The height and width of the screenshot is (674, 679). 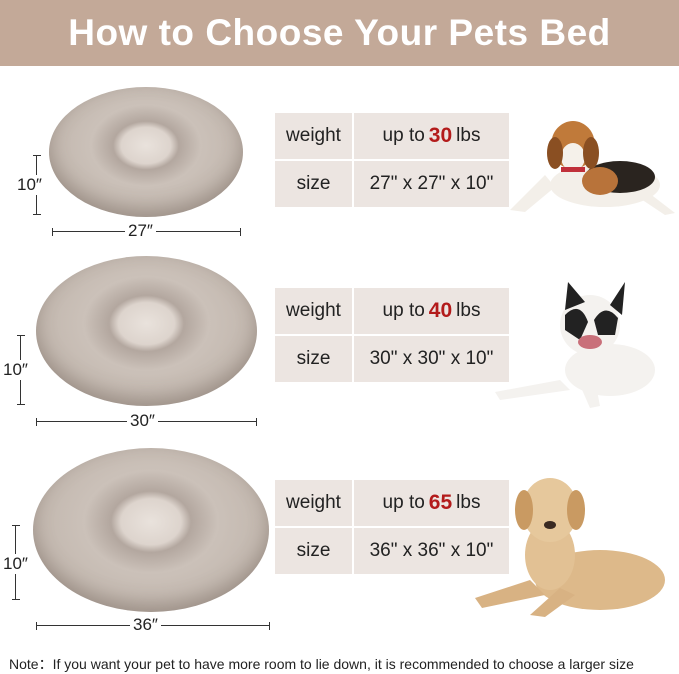 What do you see at coordinates (392, 527) in the screenshot?
I see `size-table-large: weight up to 65 lbs size 36" x 36" x 10"` at bounding box center [392, 527].